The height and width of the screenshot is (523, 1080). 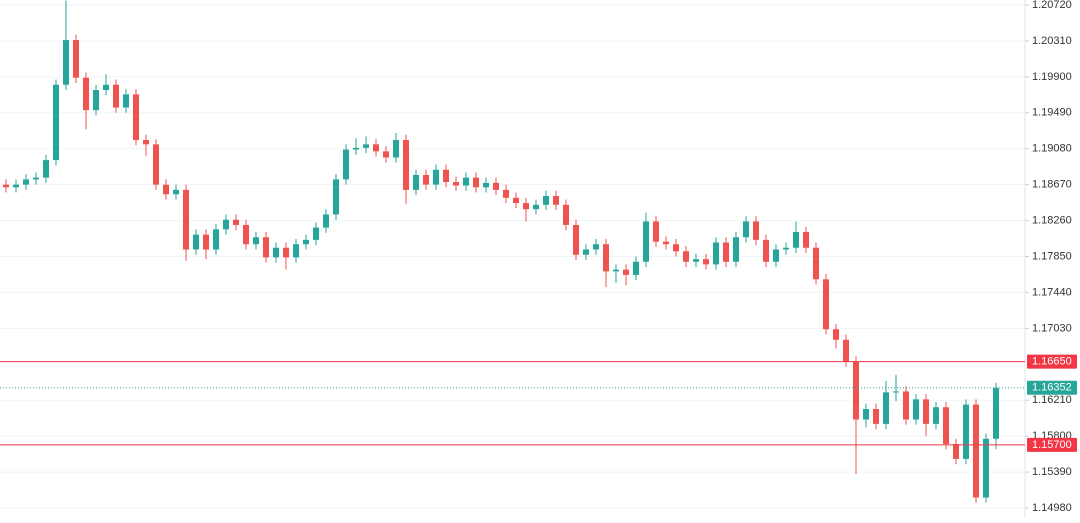 I want to click on y-tick-label: 1.18670, so click(x=1052, y=185).